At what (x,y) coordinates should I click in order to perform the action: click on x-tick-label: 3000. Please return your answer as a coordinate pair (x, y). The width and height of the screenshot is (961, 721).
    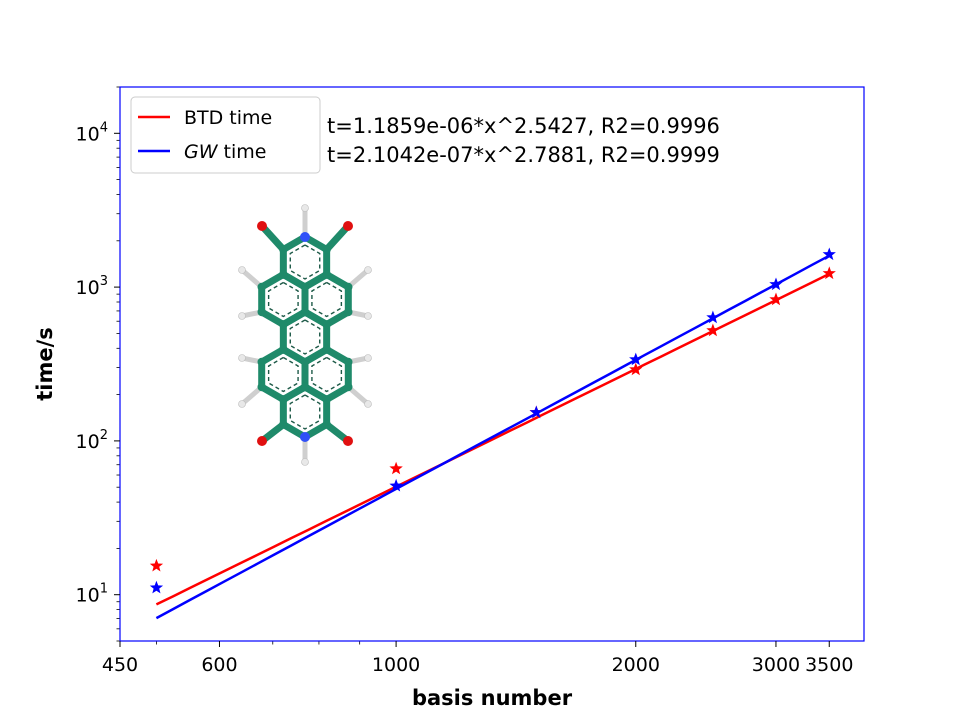
    Looking at the image, I should click on (776, 665).